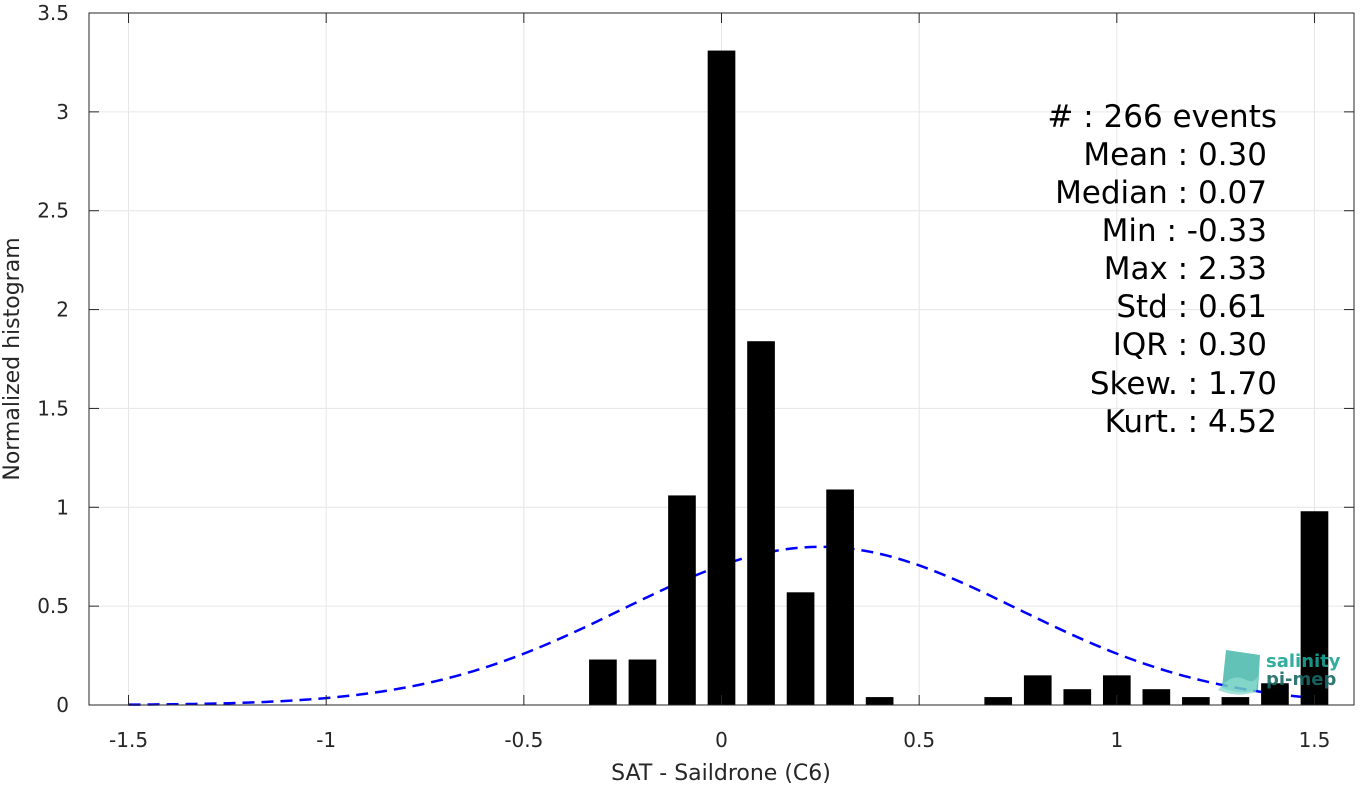 The width and height of the screenshot is (1367, 785). Describe the element at coordinates (1184, 231) in the screenshot. I see `stat-min: Min : -0.33` at that location.